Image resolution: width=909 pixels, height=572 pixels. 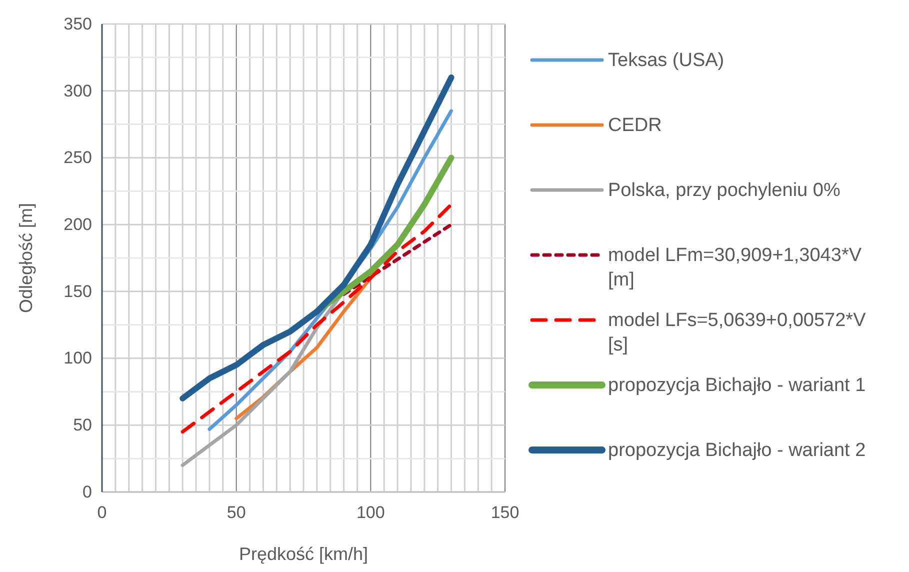 What do you see at coordinates (735, 268) in the screenshot?
I see `legend-label: model LFm=30,909+1,3043*V [m]` at bounding box center [735, 268].